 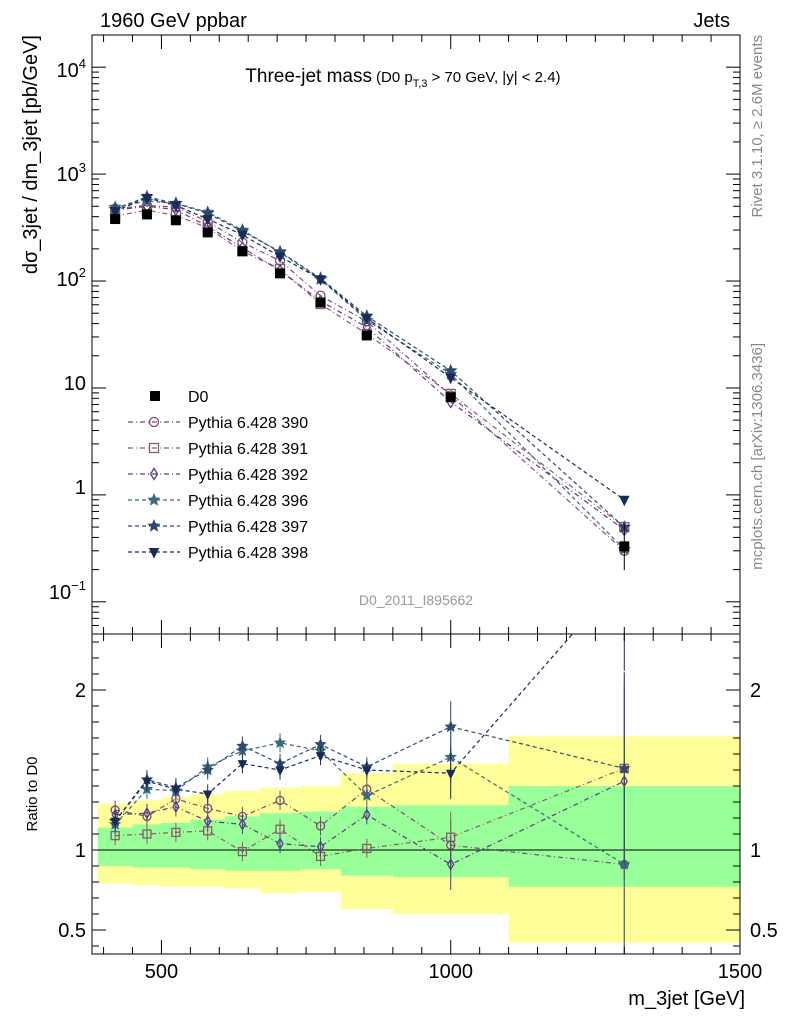 I want to click on chart-title-cuts: (D0 pT,3 > 70 GeV, |y| < 2.4), so click(x=468, y=79).